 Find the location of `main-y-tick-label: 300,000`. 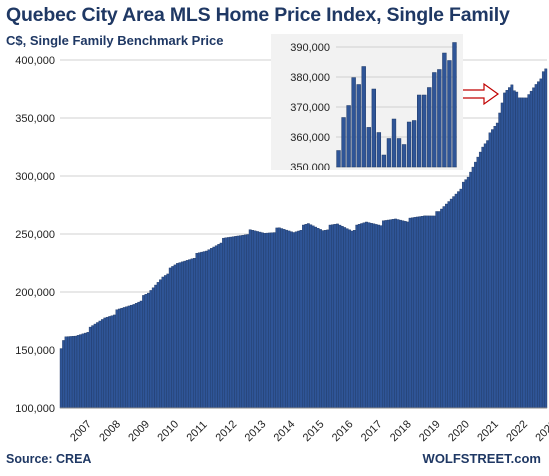

main-y-tick-label: 300,000 is located at coordinates (35, 177).